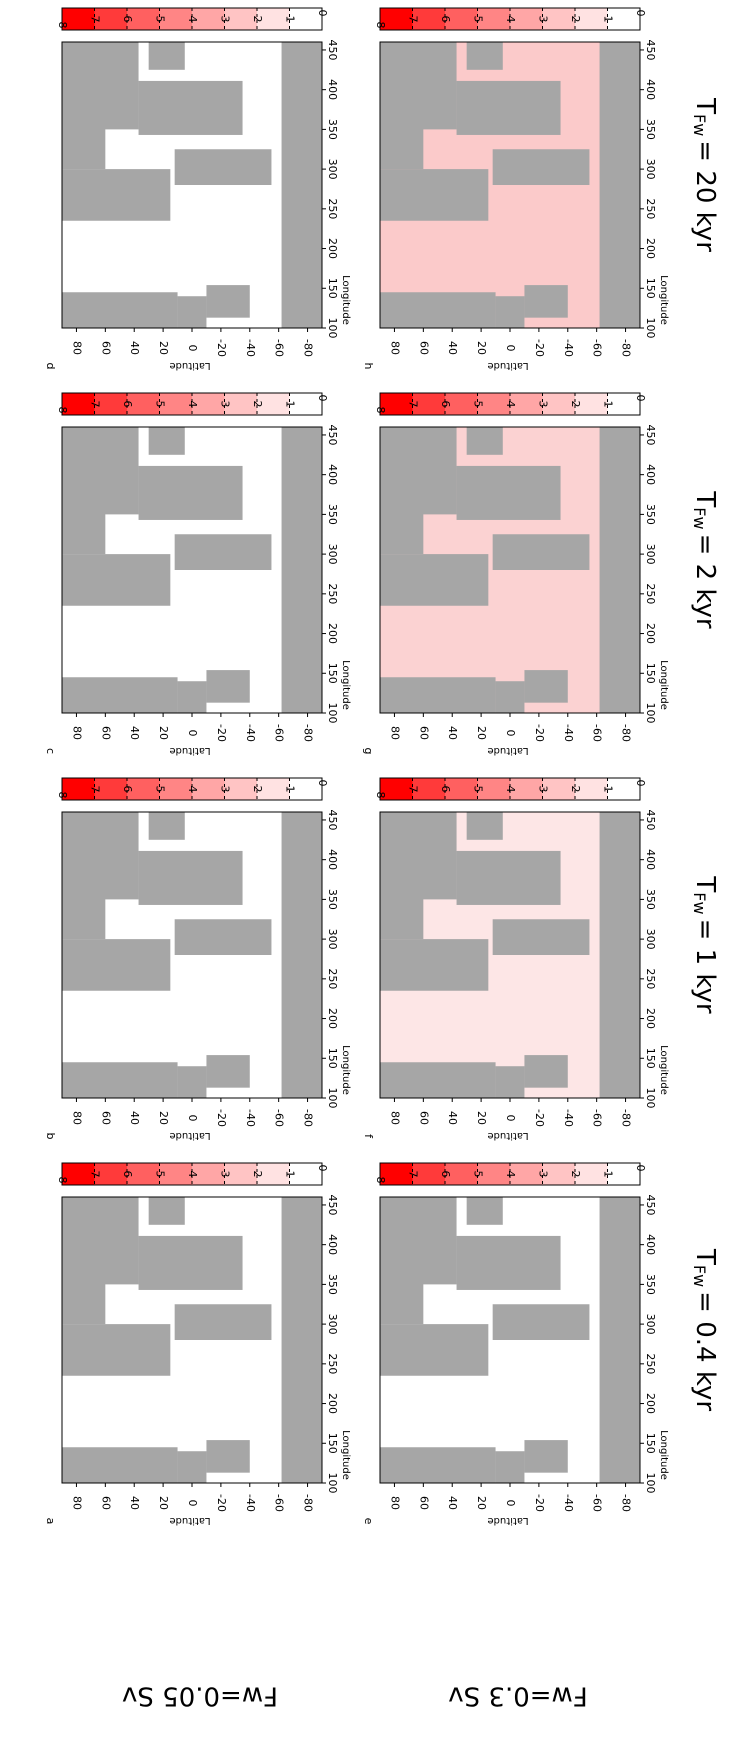  I want to click on panel-letter: c, so click(50, 751).